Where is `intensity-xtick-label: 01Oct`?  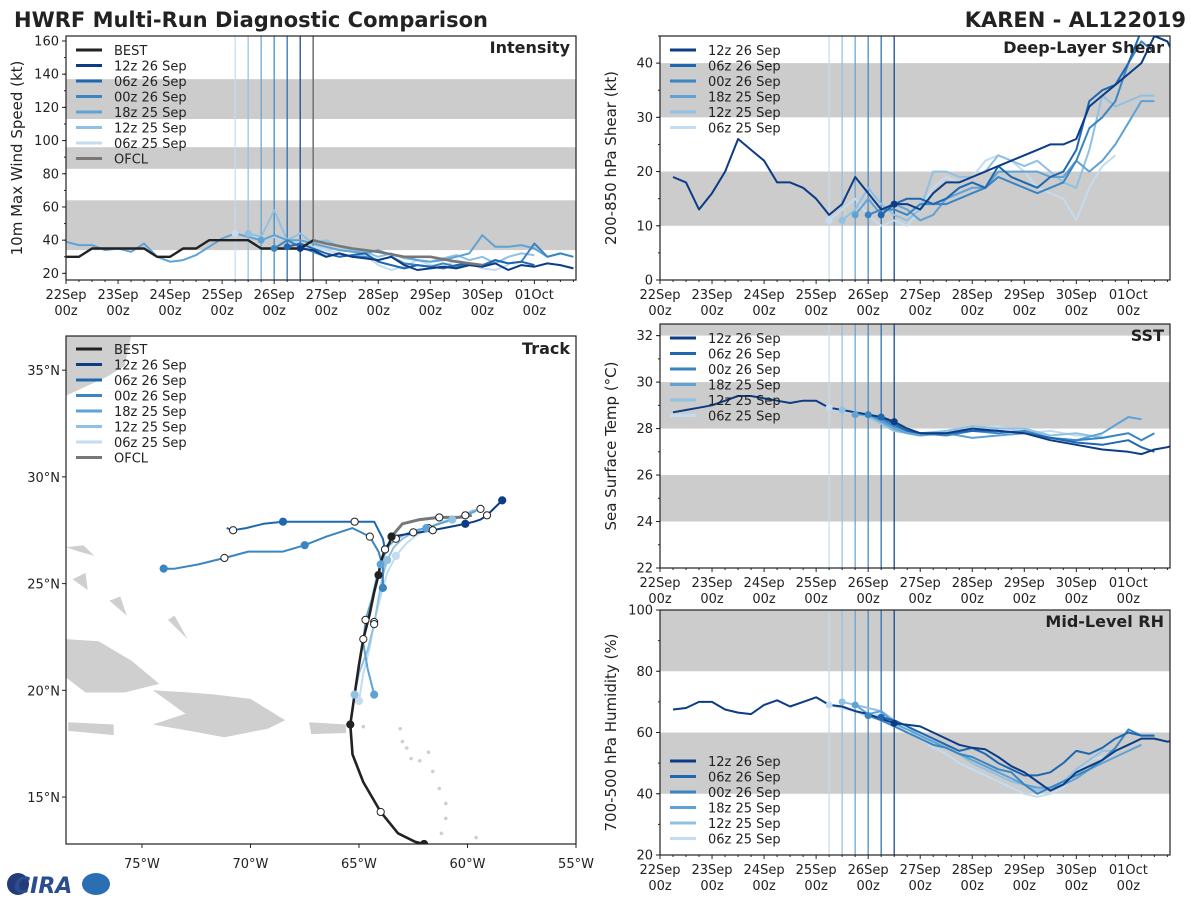
intensity-xtick-label: 01Oct is located at coordinates (534, 295).